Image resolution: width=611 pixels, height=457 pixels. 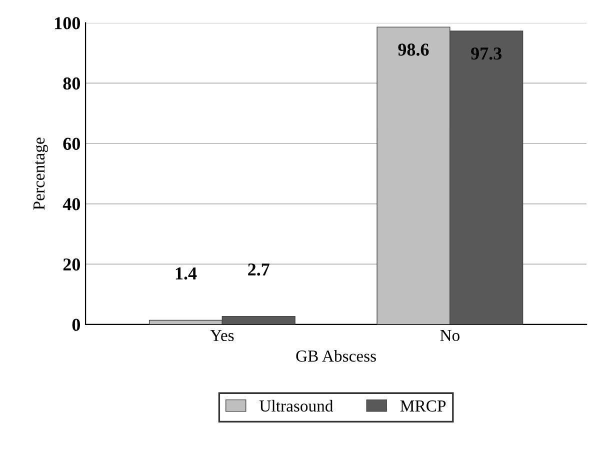 I want to click on y-tick-label: 60, so click(x=71, y=144).